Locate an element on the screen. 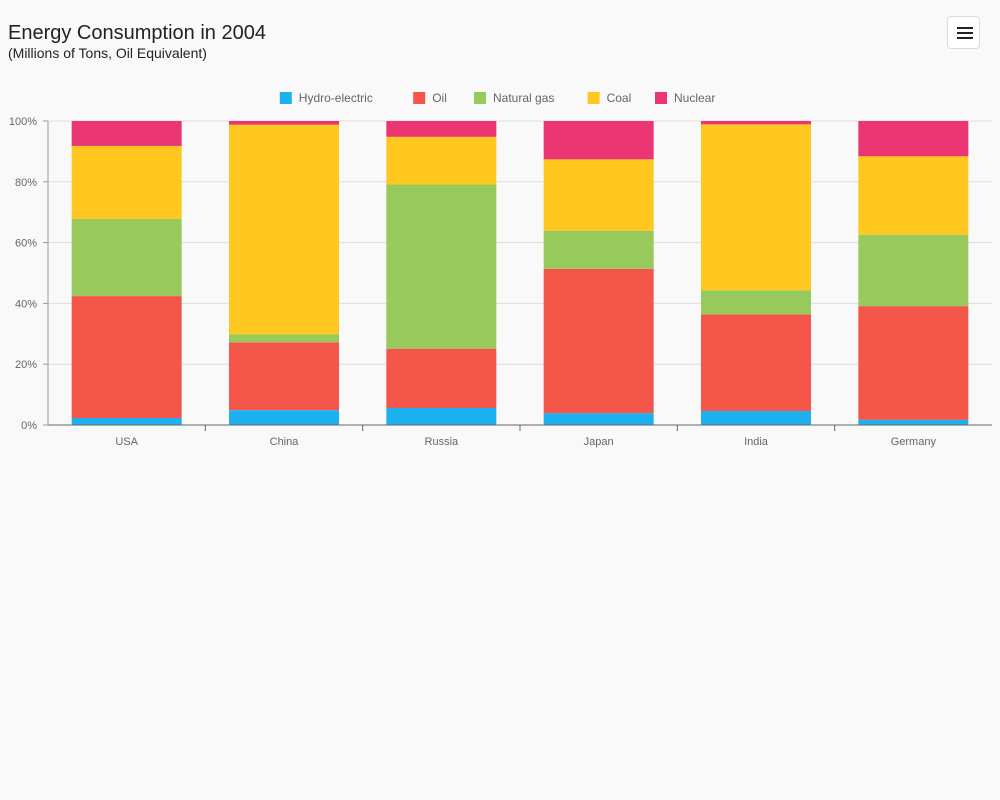 This screenshot has width=1000, height=800. bar-segment-nuclear-usa is located at coordinates (126, 133).